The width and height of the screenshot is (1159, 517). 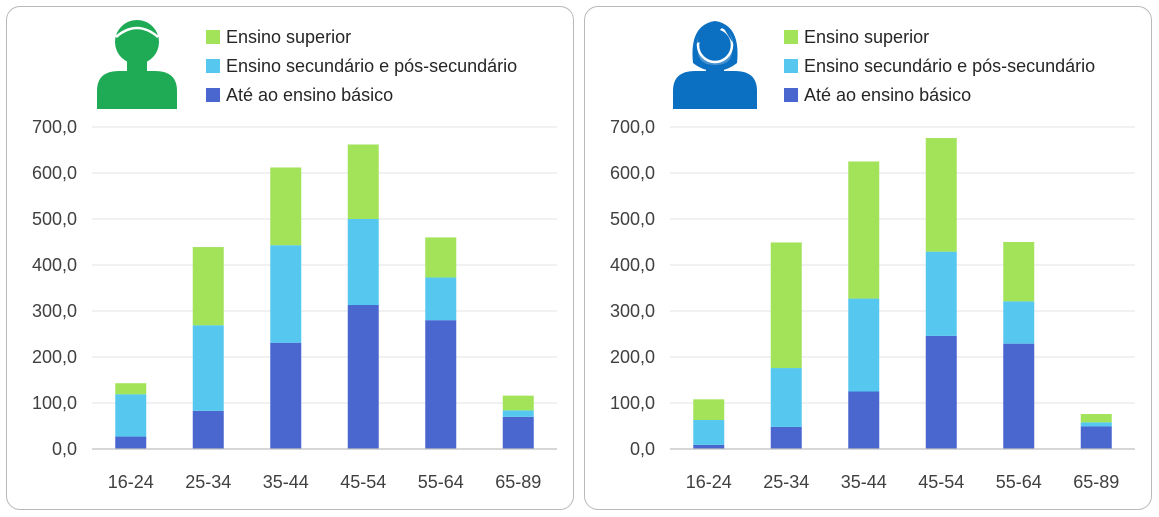 What do you see at coordinates (137, 64) in the screenshot?
I see `man-icon` at bounding box center [137, 64].